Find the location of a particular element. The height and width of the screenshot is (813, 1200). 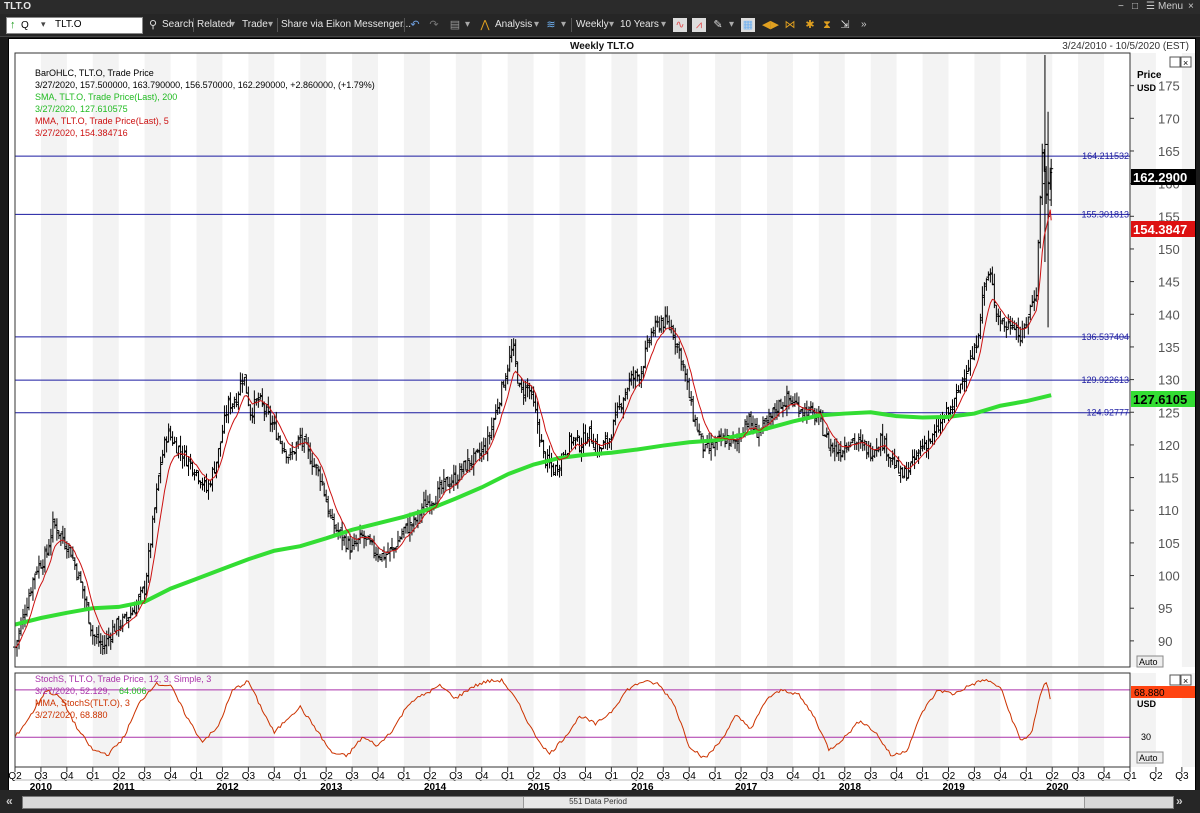

scroll-right-icon: » is located at coordinates (1179, 801).